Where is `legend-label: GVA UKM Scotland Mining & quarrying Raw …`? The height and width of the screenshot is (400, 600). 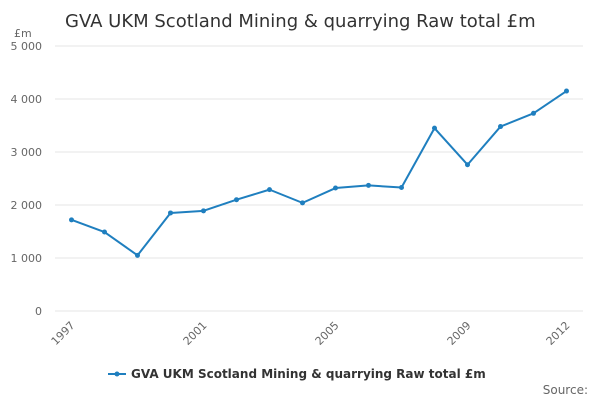 legend-label: GVA UKM Scotland Mining & quarrying Raw … is located at coordinates (308, 374).